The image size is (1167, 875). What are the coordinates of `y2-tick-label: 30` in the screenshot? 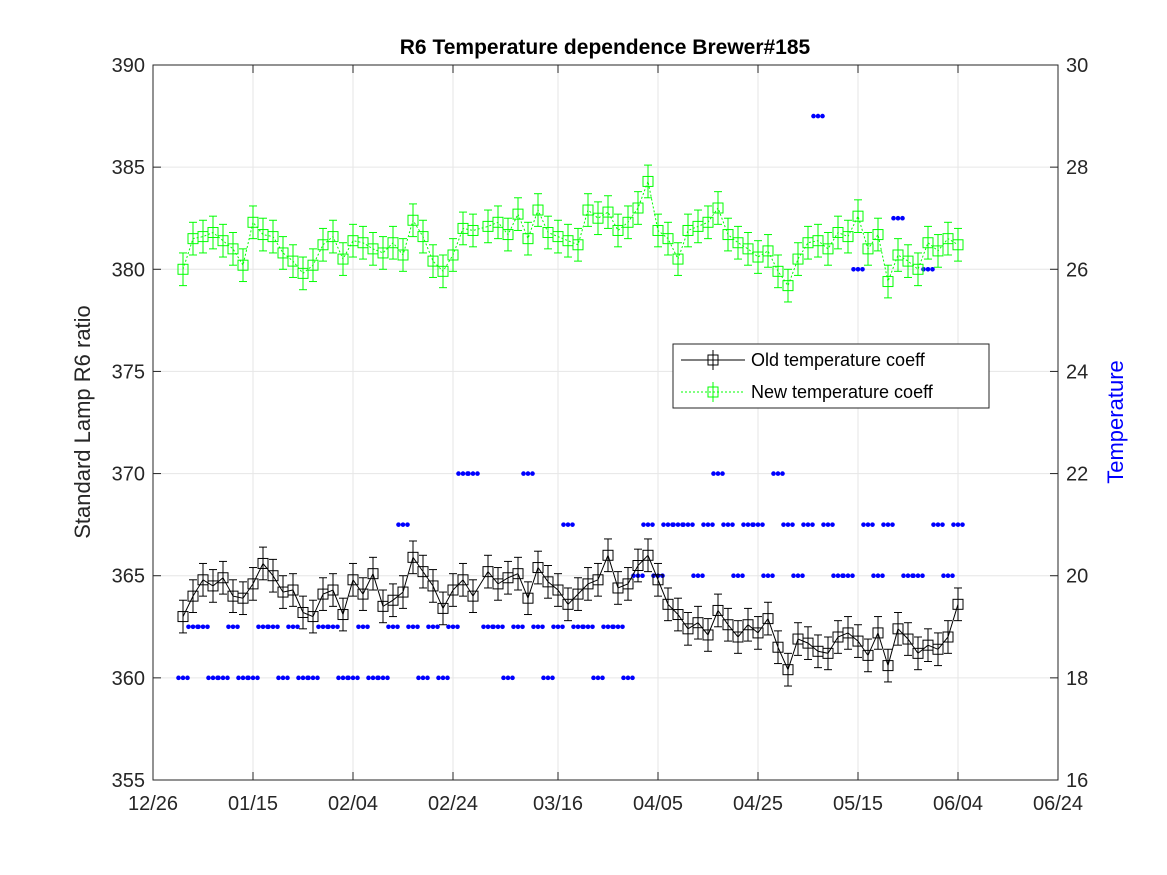 It's located at (1077, 66).